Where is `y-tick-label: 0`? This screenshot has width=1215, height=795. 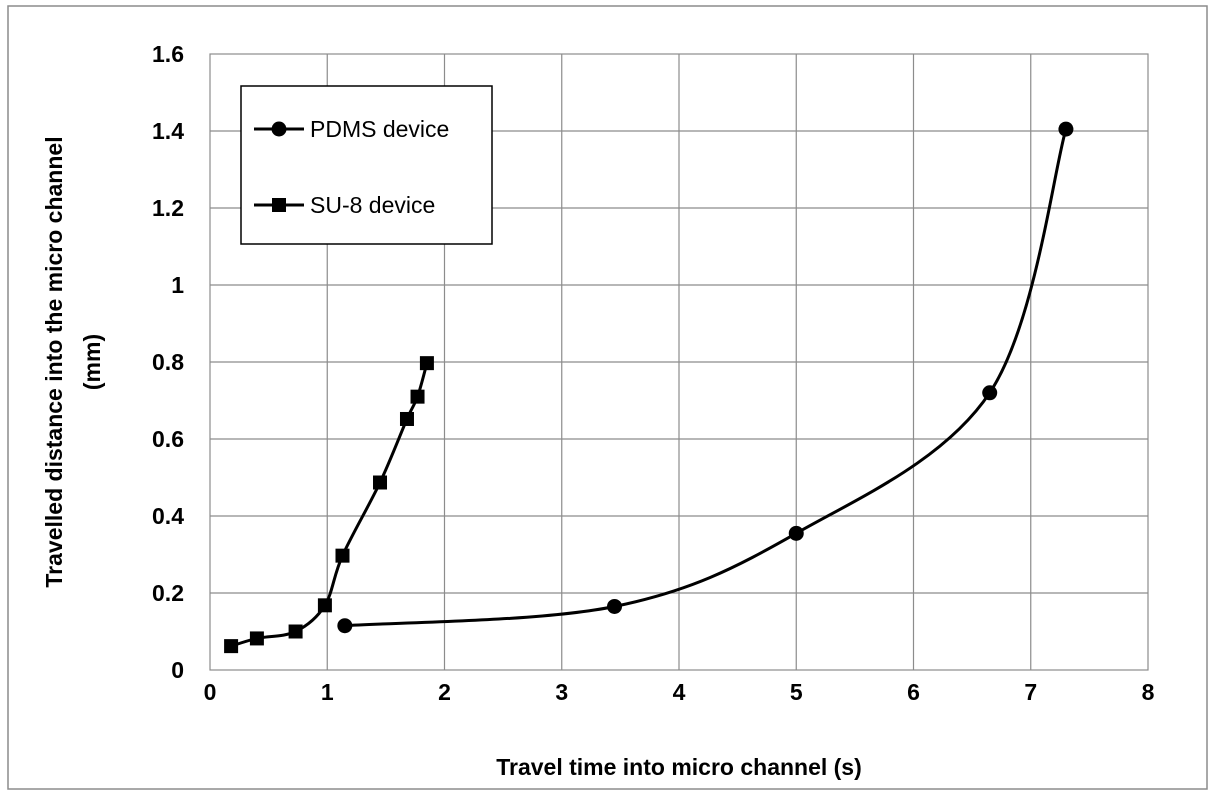 y-tick-label: 0 is located at coordinates (177, 670).